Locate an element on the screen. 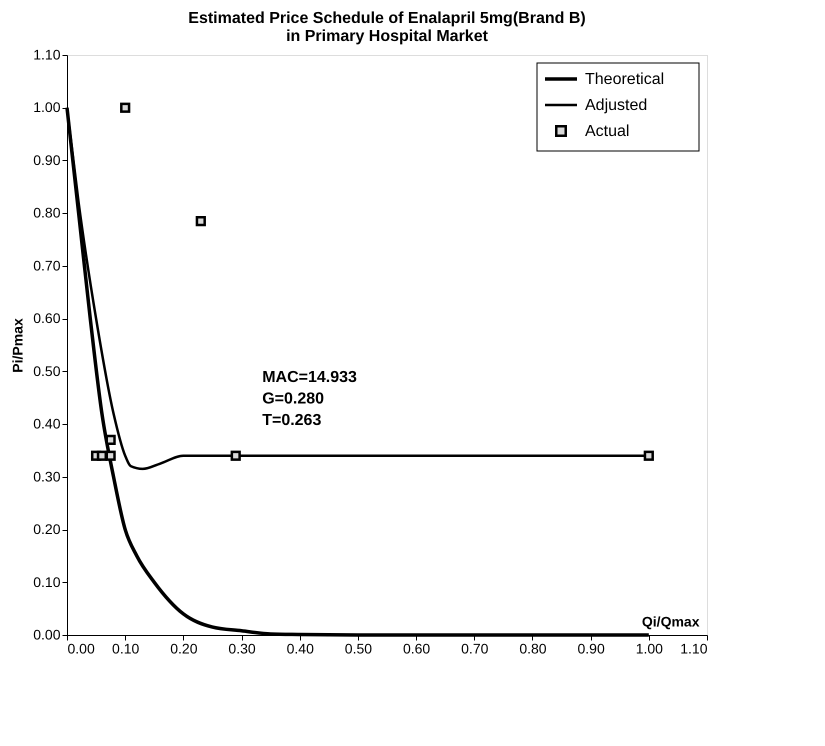 The height and width of the screenshot is (746, 825). annotation: T=0.263 is located at coordinates (292, 420).